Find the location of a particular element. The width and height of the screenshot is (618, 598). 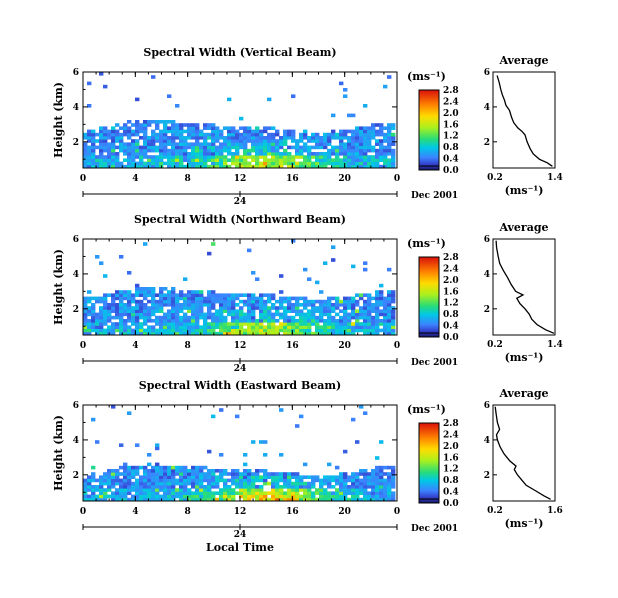

panel-title: Spectral Width (Vertical Beam) is located at coordinates (239, 52).